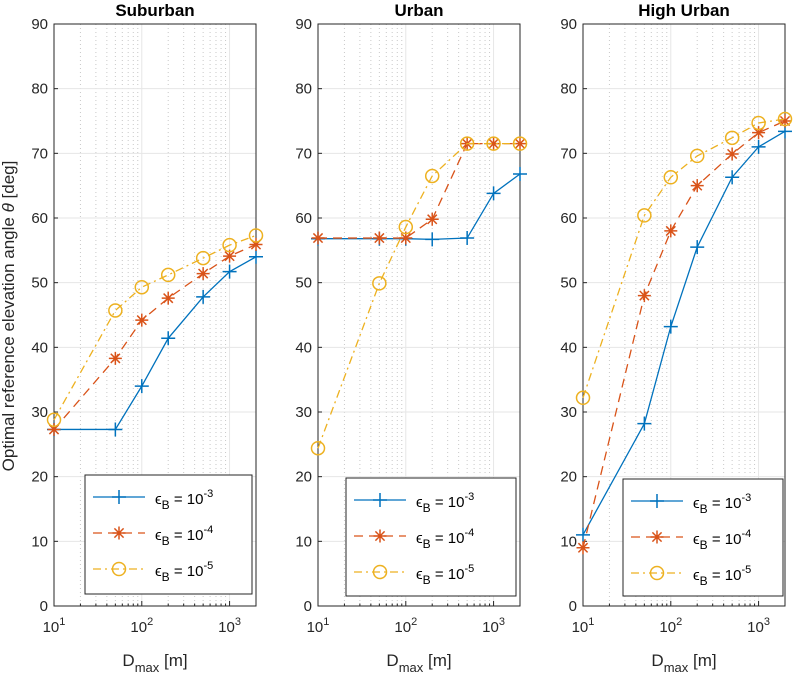 Image resolution: width=797 pixels, height=675 pixels. I want to click on legend-box, so click(168, 534).